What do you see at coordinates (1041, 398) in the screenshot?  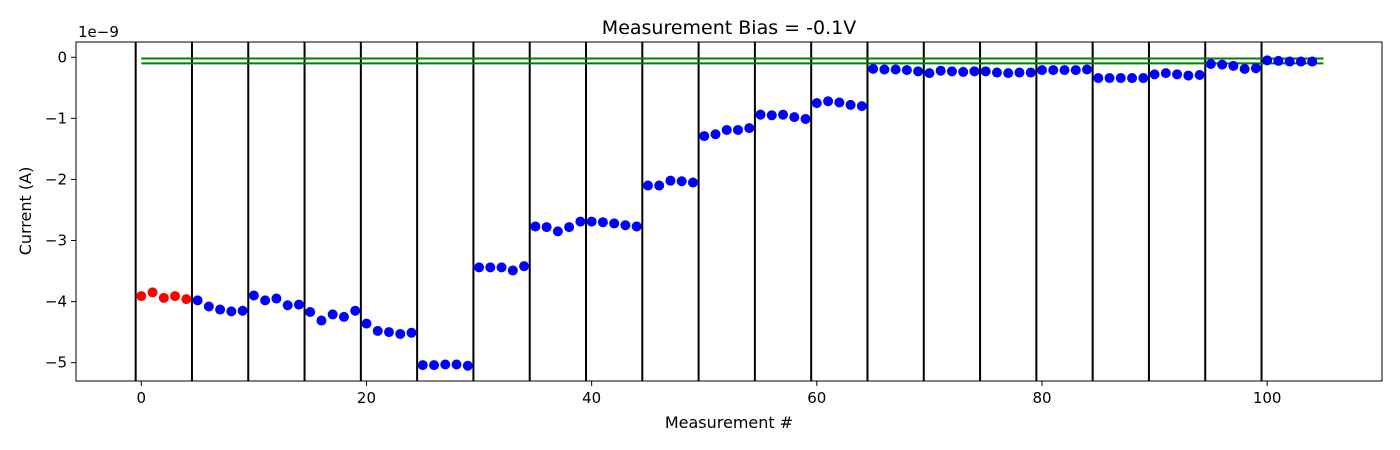 I see `x-tick-label-4: 80` at bounding box center [1041, 398].